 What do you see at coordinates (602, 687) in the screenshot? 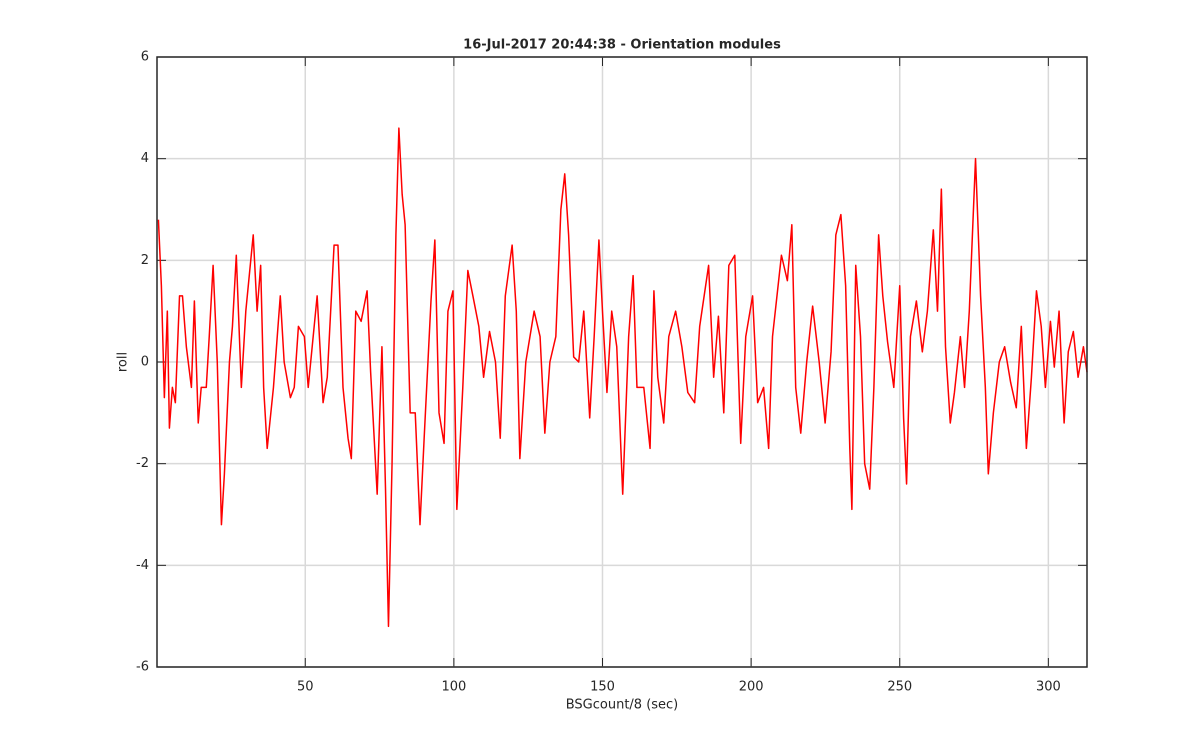
I see `x-tick-label: 150` at bounding box center [602, 687].